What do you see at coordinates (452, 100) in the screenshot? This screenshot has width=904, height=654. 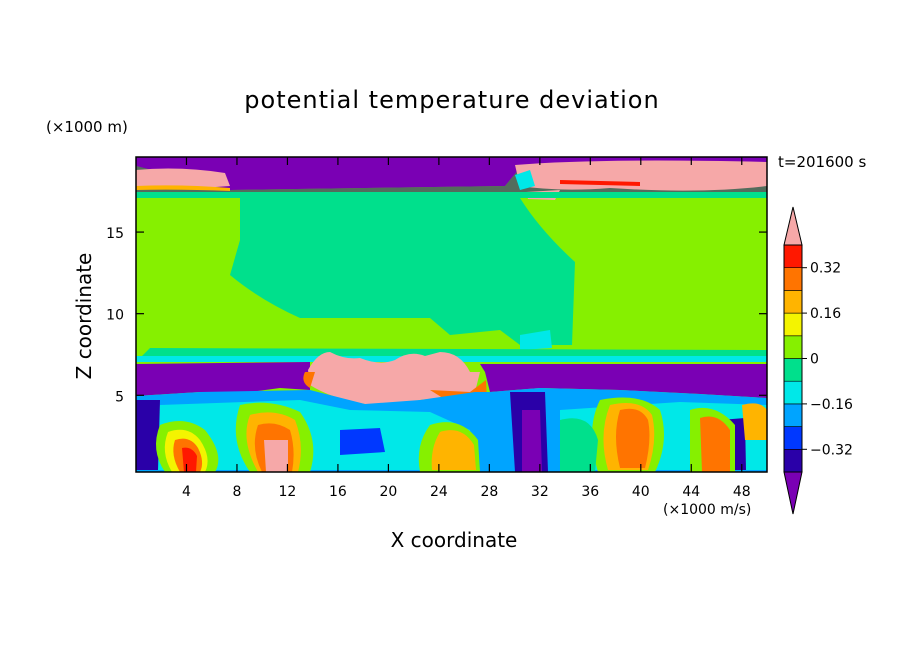 I see `chart-title: potential temperature deviation` at bounding box center [452, 100].